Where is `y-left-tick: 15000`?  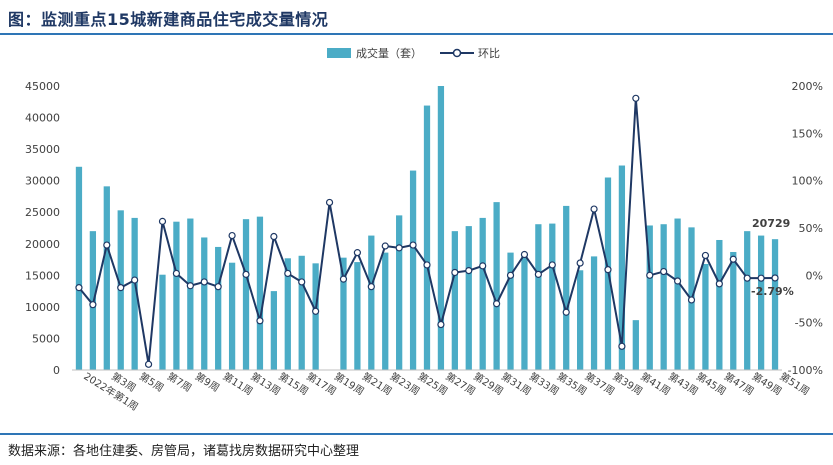 y-left-tick: 15000 is located at coordinates (42, 275).